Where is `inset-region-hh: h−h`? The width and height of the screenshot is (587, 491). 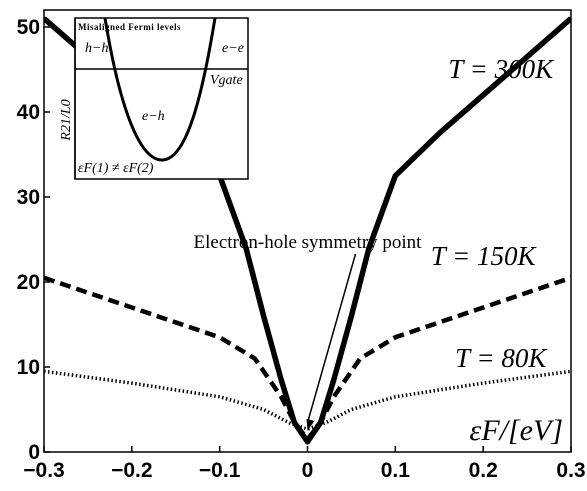
inset-region-hh: h−h is located at coordinates (96, 48).